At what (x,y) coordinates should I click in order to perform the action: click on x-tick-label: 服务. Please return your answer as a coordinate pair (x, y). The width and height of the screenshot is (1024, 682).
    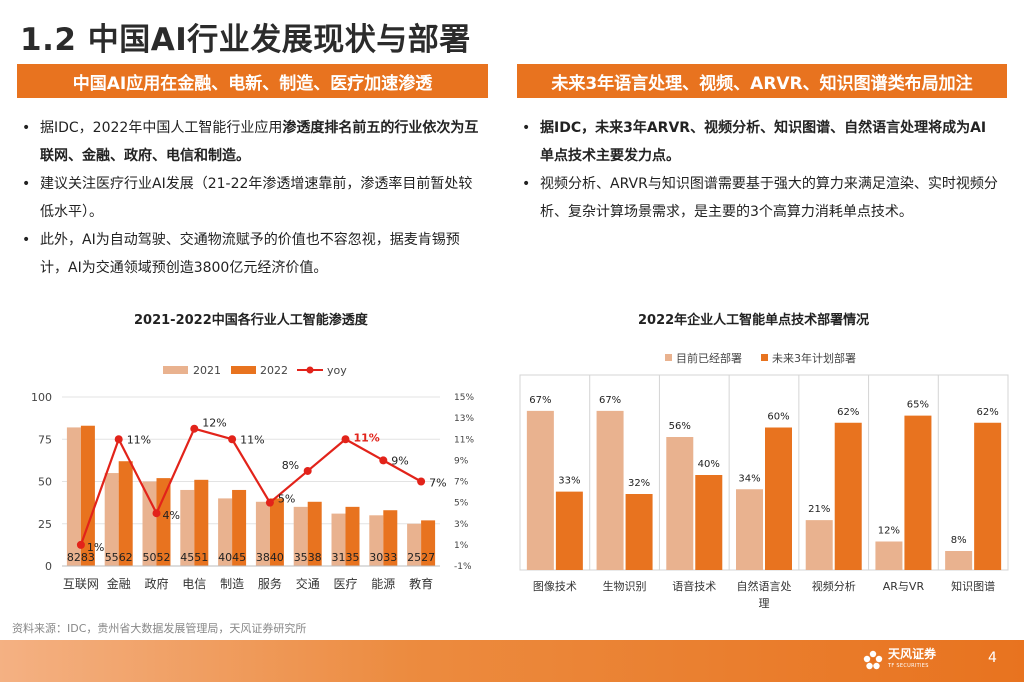
    Looking at the image, I should click on (270, 583).